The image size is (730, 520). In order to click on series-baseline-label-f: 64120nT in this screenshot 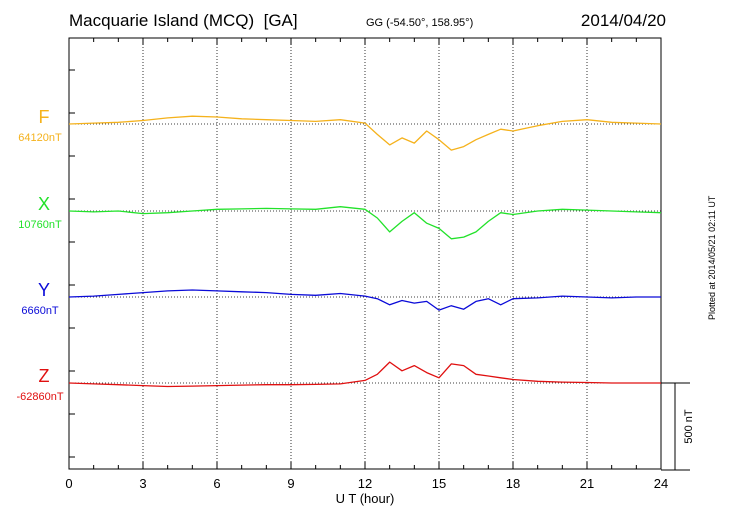, I will do `click(40, 138)`.